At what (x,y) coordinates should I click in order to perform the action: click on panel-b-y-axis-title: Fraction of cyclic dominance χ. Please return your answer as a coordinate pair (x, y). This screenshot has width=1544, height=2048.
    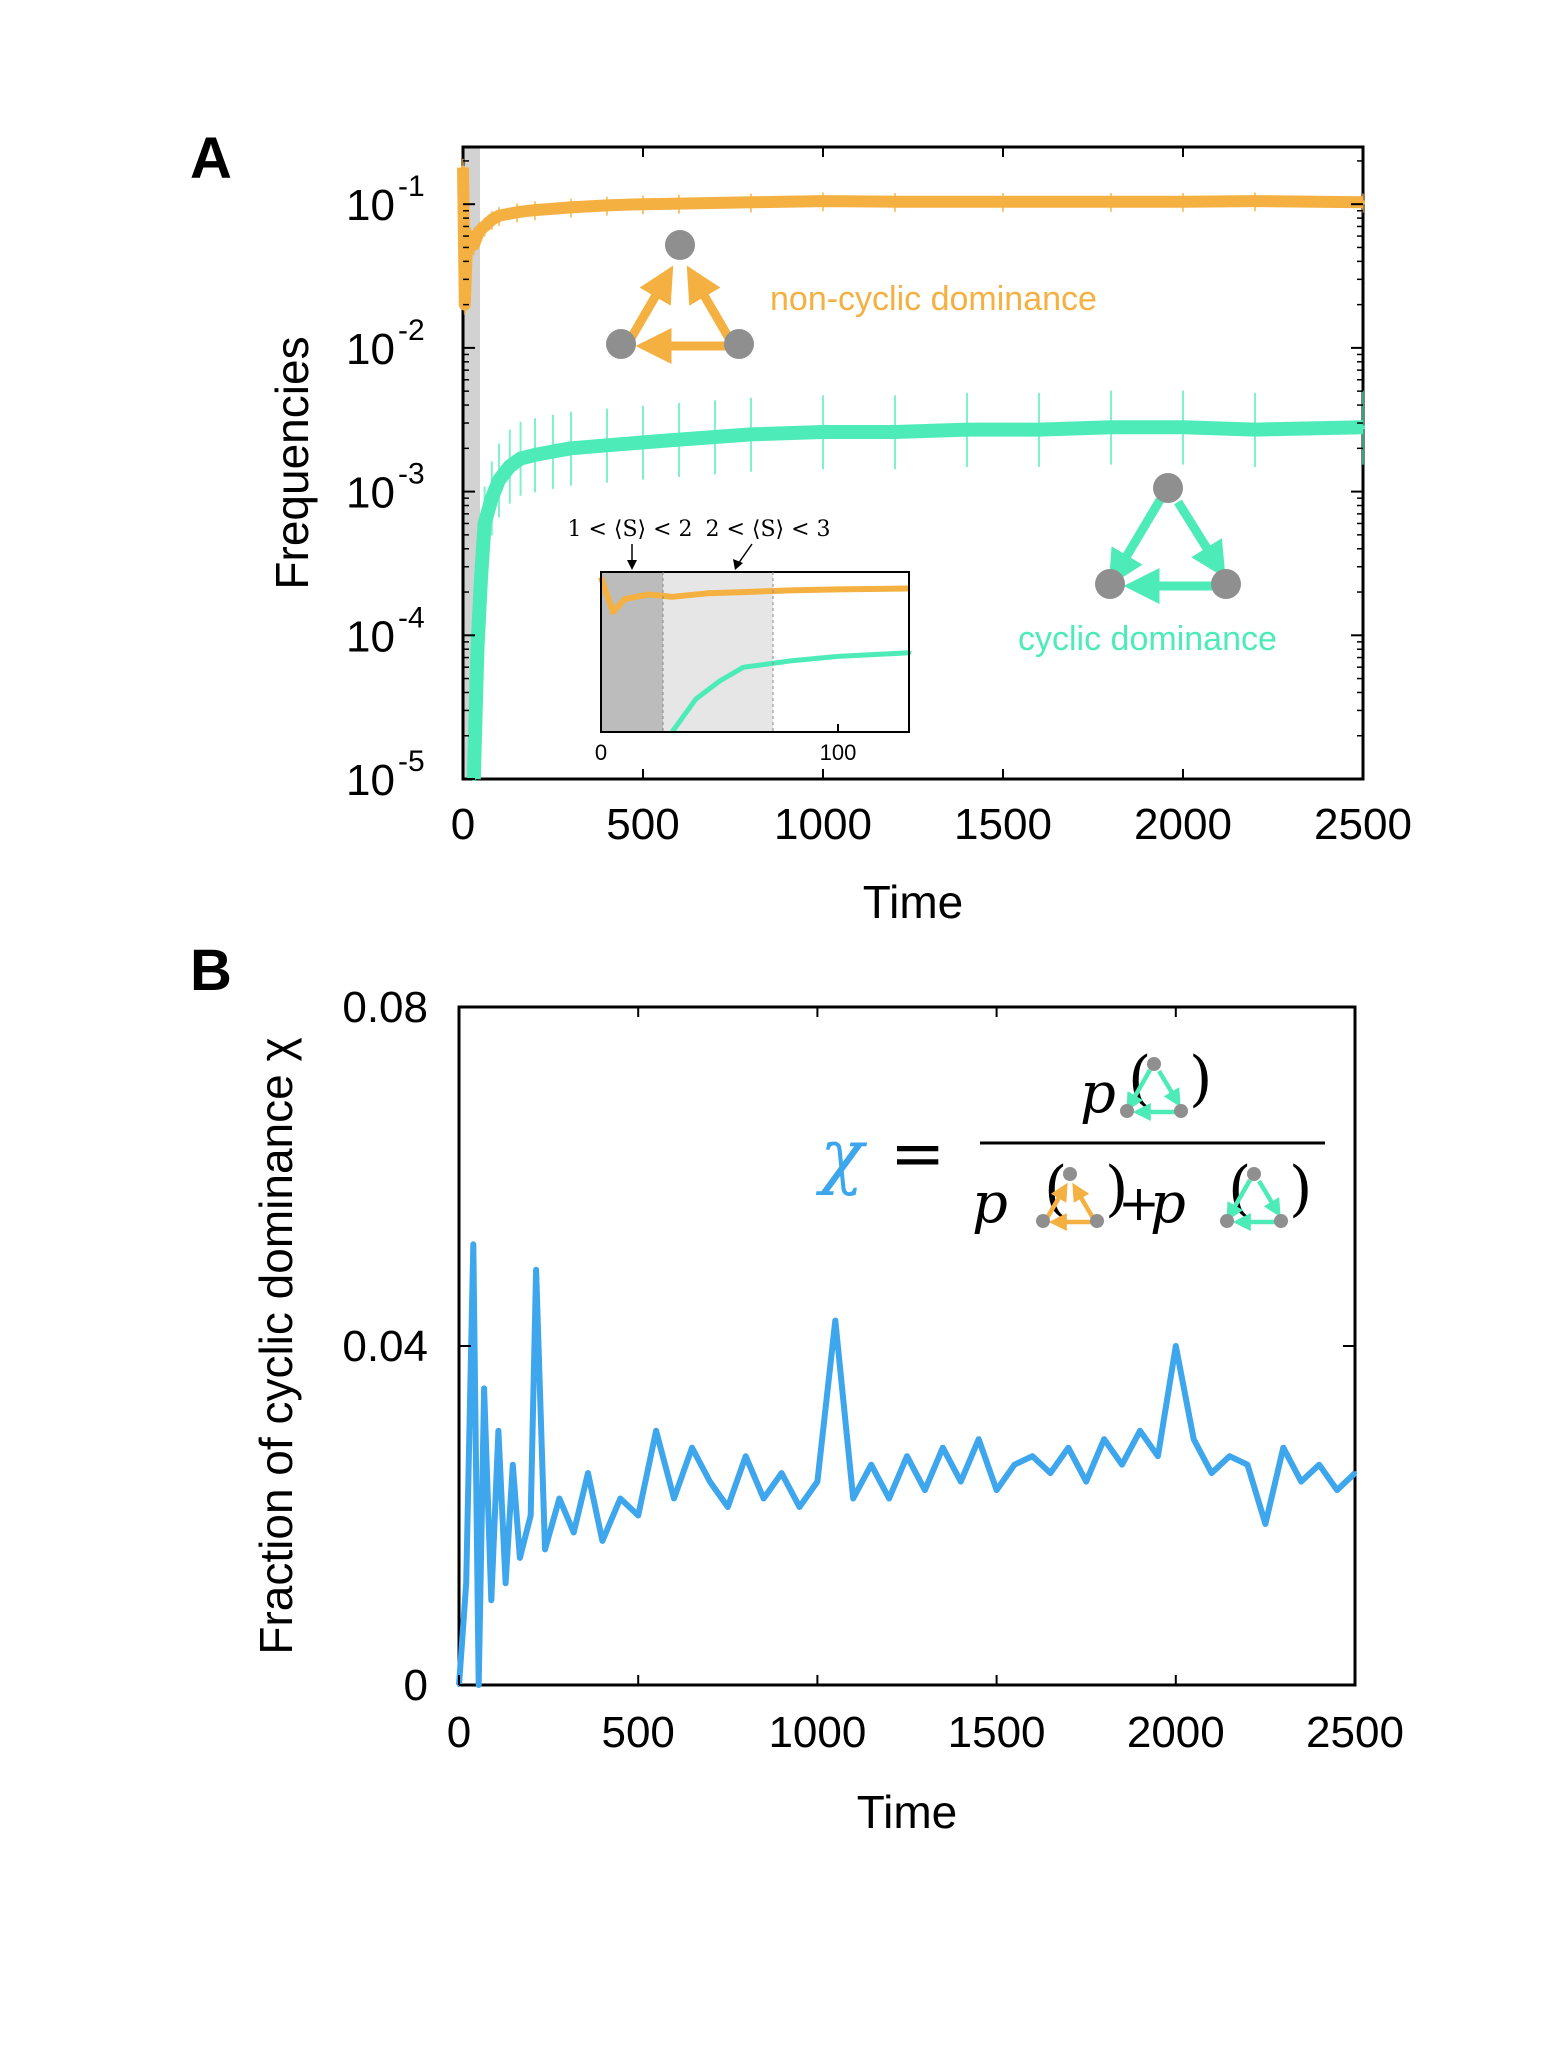
    Looking at the image, I should click on (276, 1345).